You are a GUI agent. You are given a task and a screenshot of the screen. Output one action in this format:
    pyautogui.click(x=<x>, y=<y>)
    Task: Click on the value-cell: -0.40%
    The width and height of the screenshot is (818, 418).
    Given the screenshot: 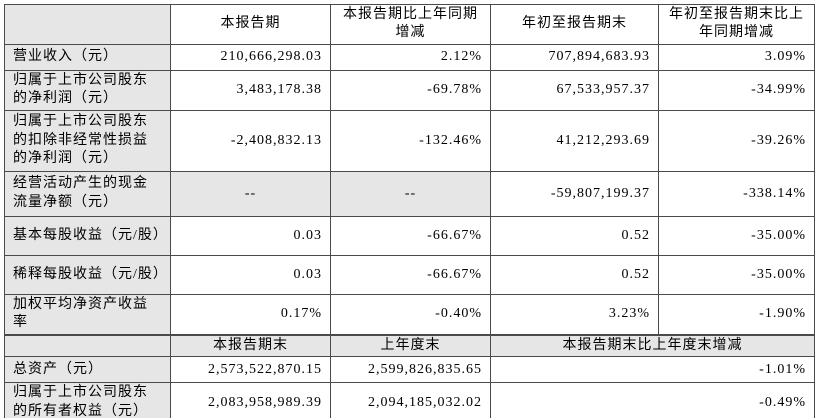 What is the action you would take?
    pyautogui.click(x=410, y=314)
    